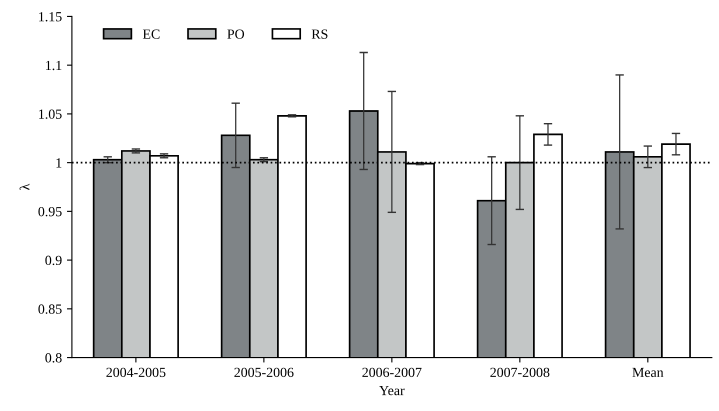 The image size is (719, 411). I want to click on y-tick-label: 1, so click(59, 163).